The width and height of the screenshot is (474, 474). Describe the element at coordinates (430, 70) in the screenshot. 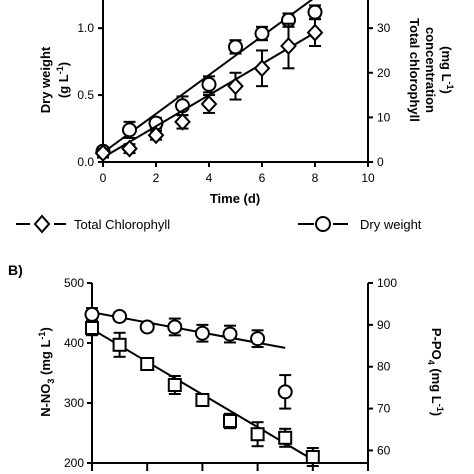

I see `y-axis-title-right-2: concentration` at that location.